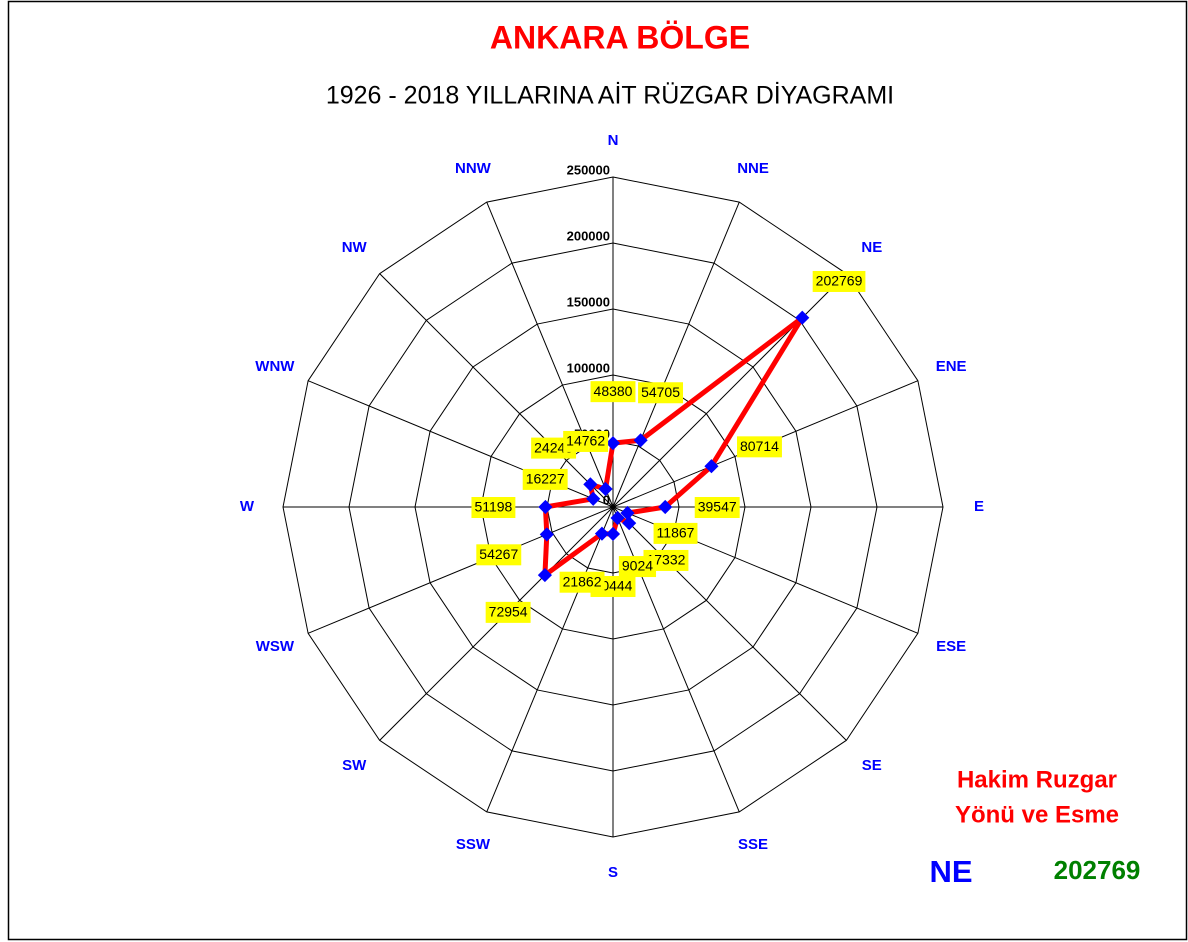 This screenshot has width=1188, height=942. Describe the element at coordinates (1037, 779) in the screenshot. I see `dominant-title: Hakim Ruzgar` at that location.